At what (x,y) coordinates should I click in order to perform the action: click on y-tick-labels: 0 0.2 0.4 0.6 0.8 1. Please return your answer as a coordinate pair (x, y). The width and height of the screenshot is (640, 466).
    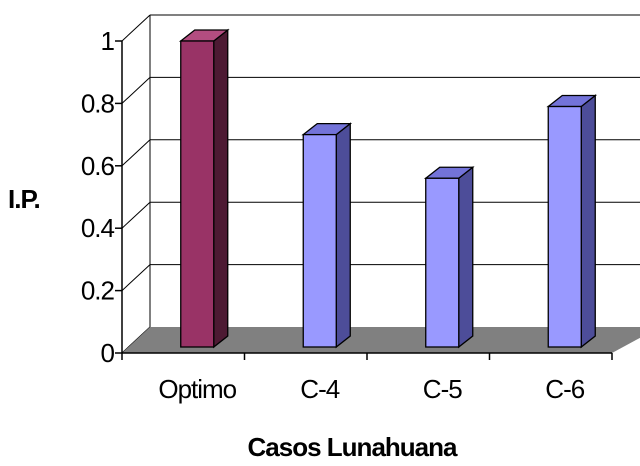
    Looking at the image, I should click on (98, 197).